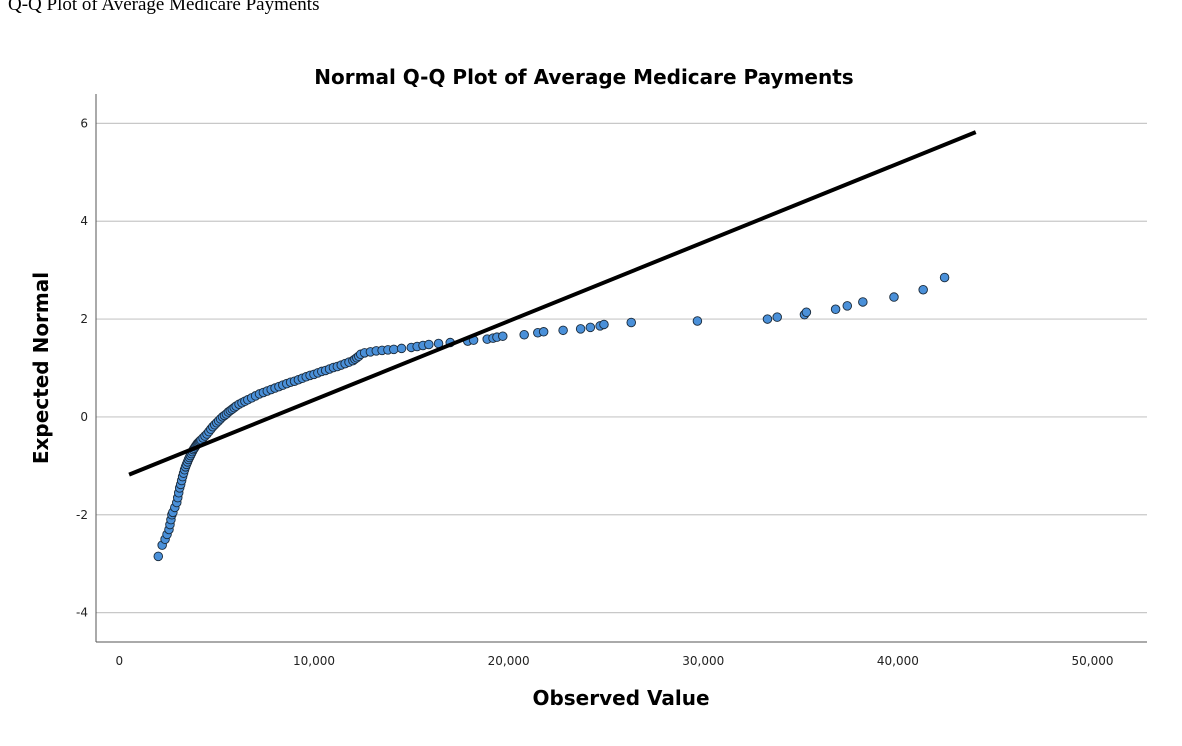 The width and height of the screenshot is (1182, 746). What do you see at coordinates (620, 698) in the screenshot?
I see `x-axis-label: Observed Value` at bounding box center [620, 698].